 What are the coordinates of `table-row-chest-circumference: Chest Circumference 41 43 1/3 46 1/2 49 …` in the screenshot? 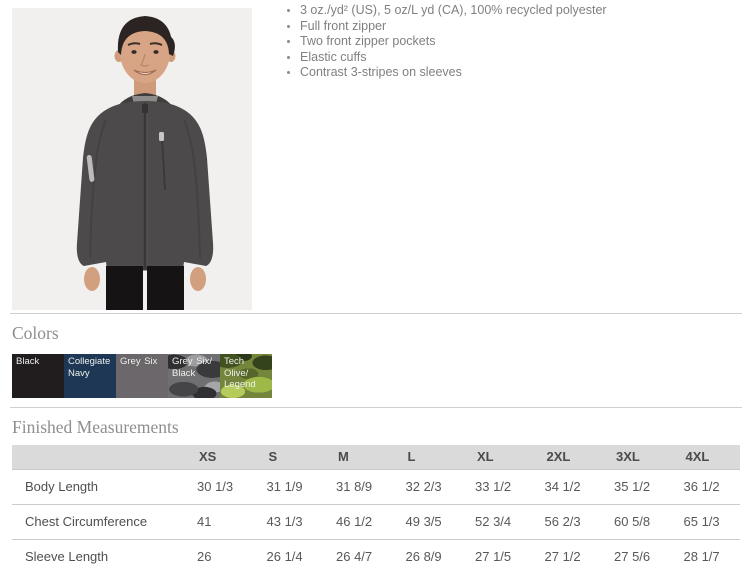 It's located at (376, 521).